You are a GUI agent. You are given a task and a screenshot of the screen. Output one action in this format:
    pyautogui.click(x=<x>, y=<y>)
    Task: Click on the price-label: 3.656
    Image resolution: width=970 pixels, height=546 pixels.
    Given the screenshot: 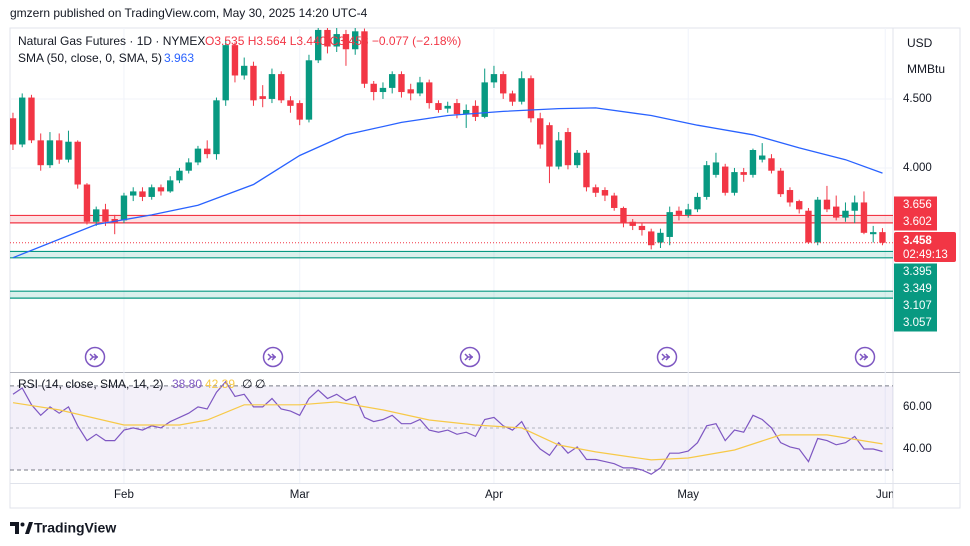 What is the action you would take?
    pyautogui.click(x=917, y=205)
    